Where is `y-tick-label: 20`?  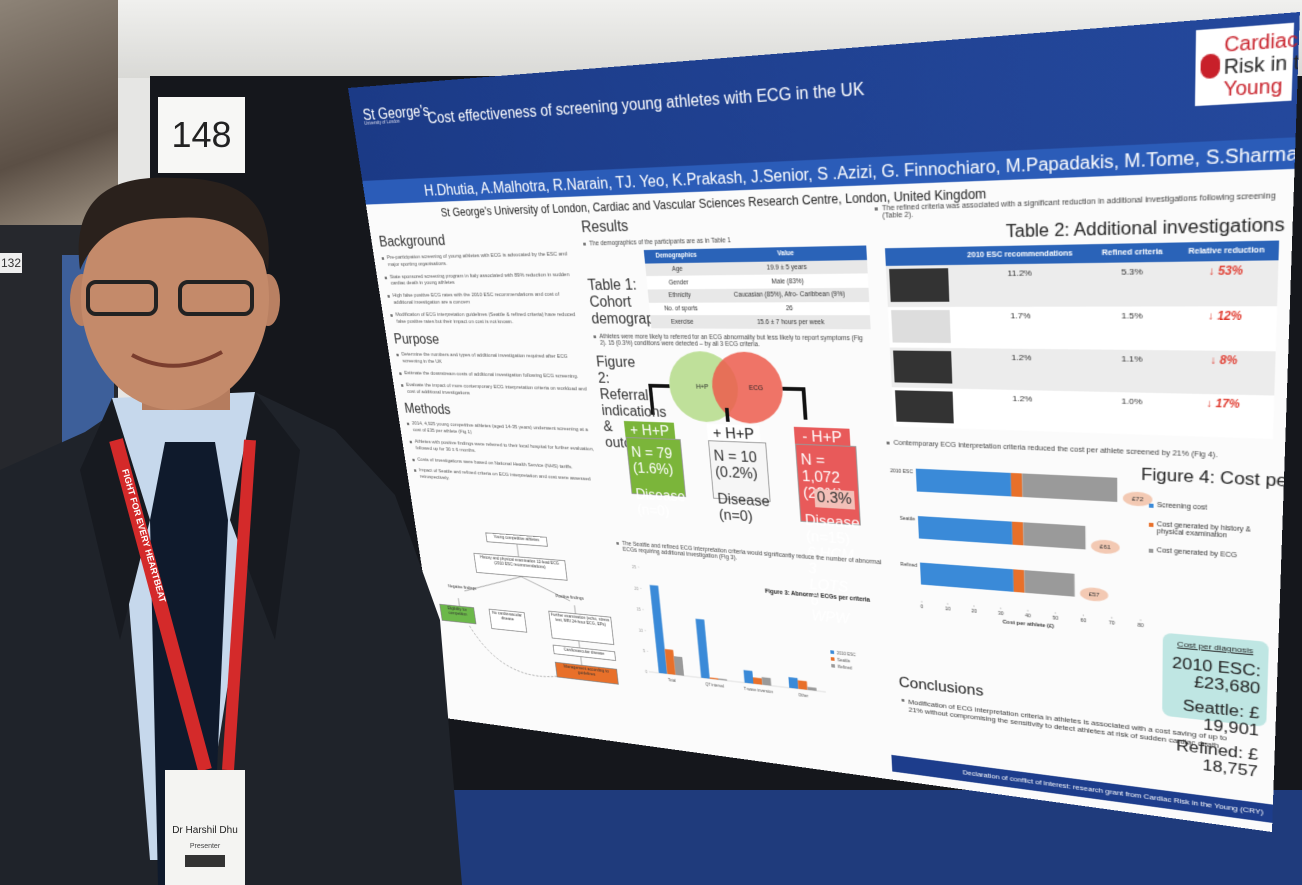
y-tick-label: 20 is located at coordinates (636, 589).